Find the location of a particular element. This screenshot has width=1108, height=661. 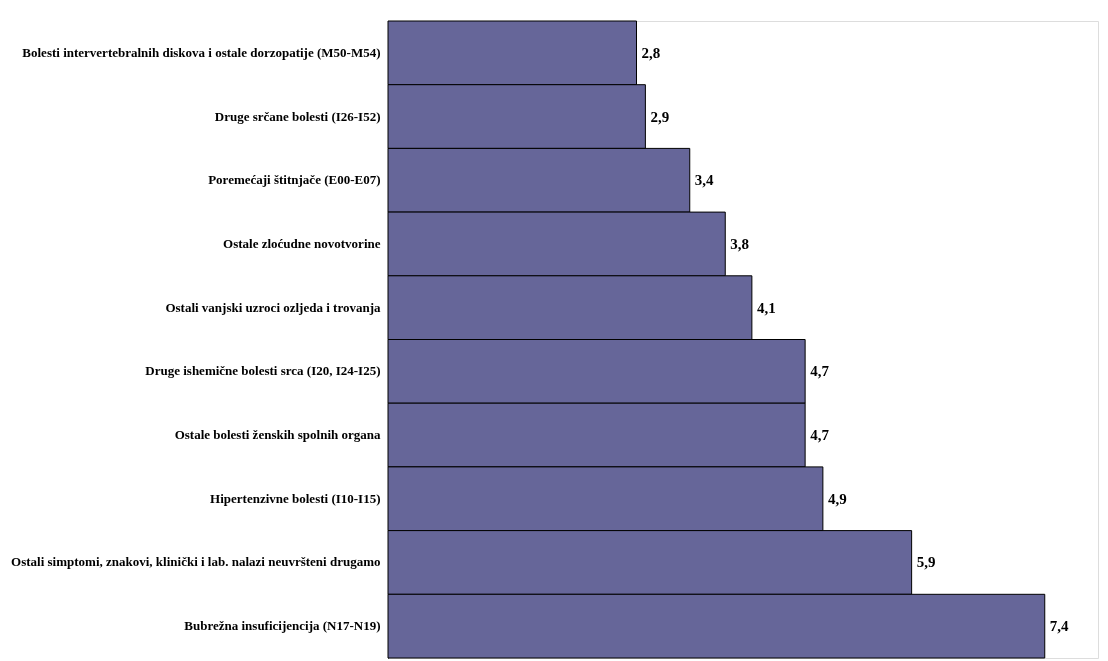

data-label: 4,1 is located at coordinates (766, 307).